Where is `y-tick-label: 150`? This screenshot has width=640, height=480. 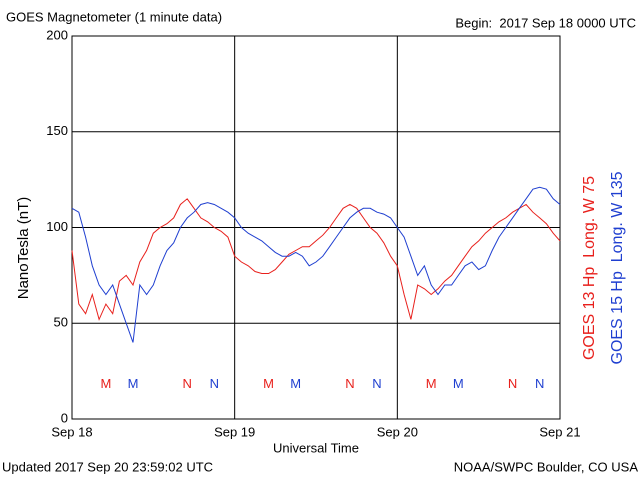 y-tick-label: 150 is located at coordinates (57, 130).